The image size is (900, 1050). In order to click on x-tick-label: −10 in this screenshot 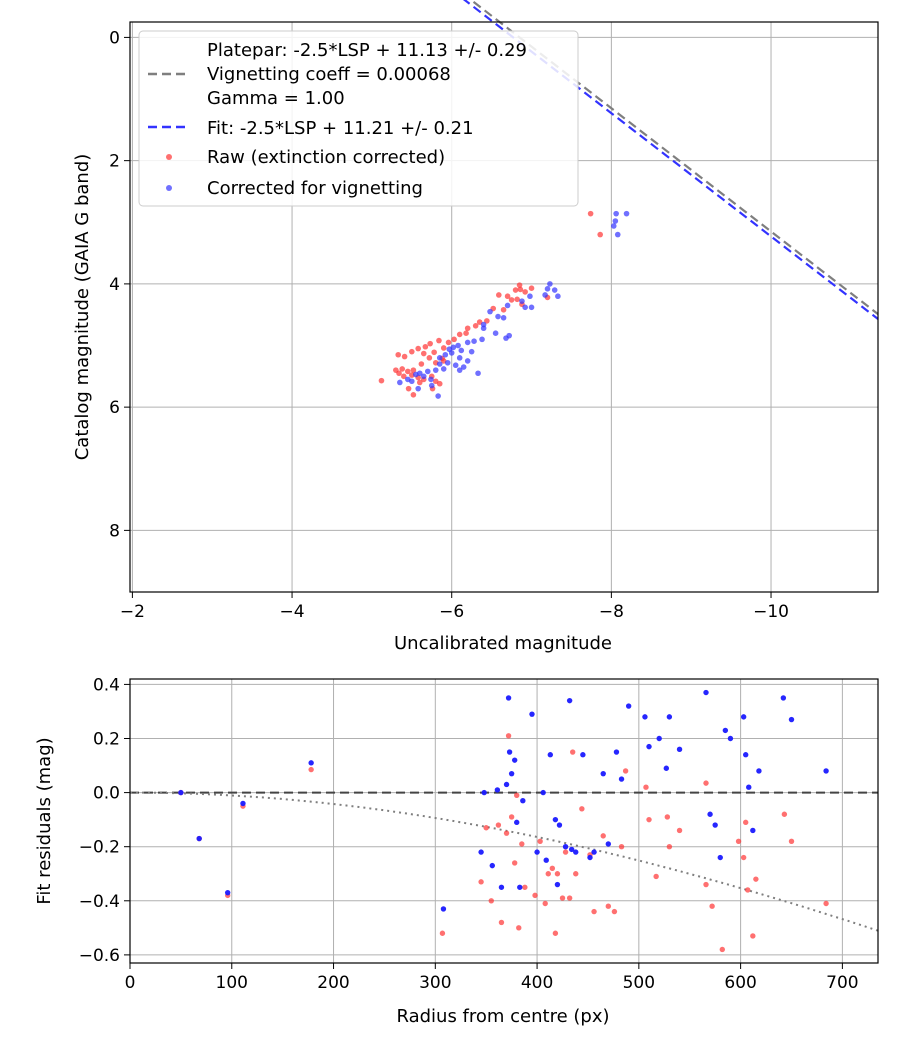, I will do `click(771, 612)`.